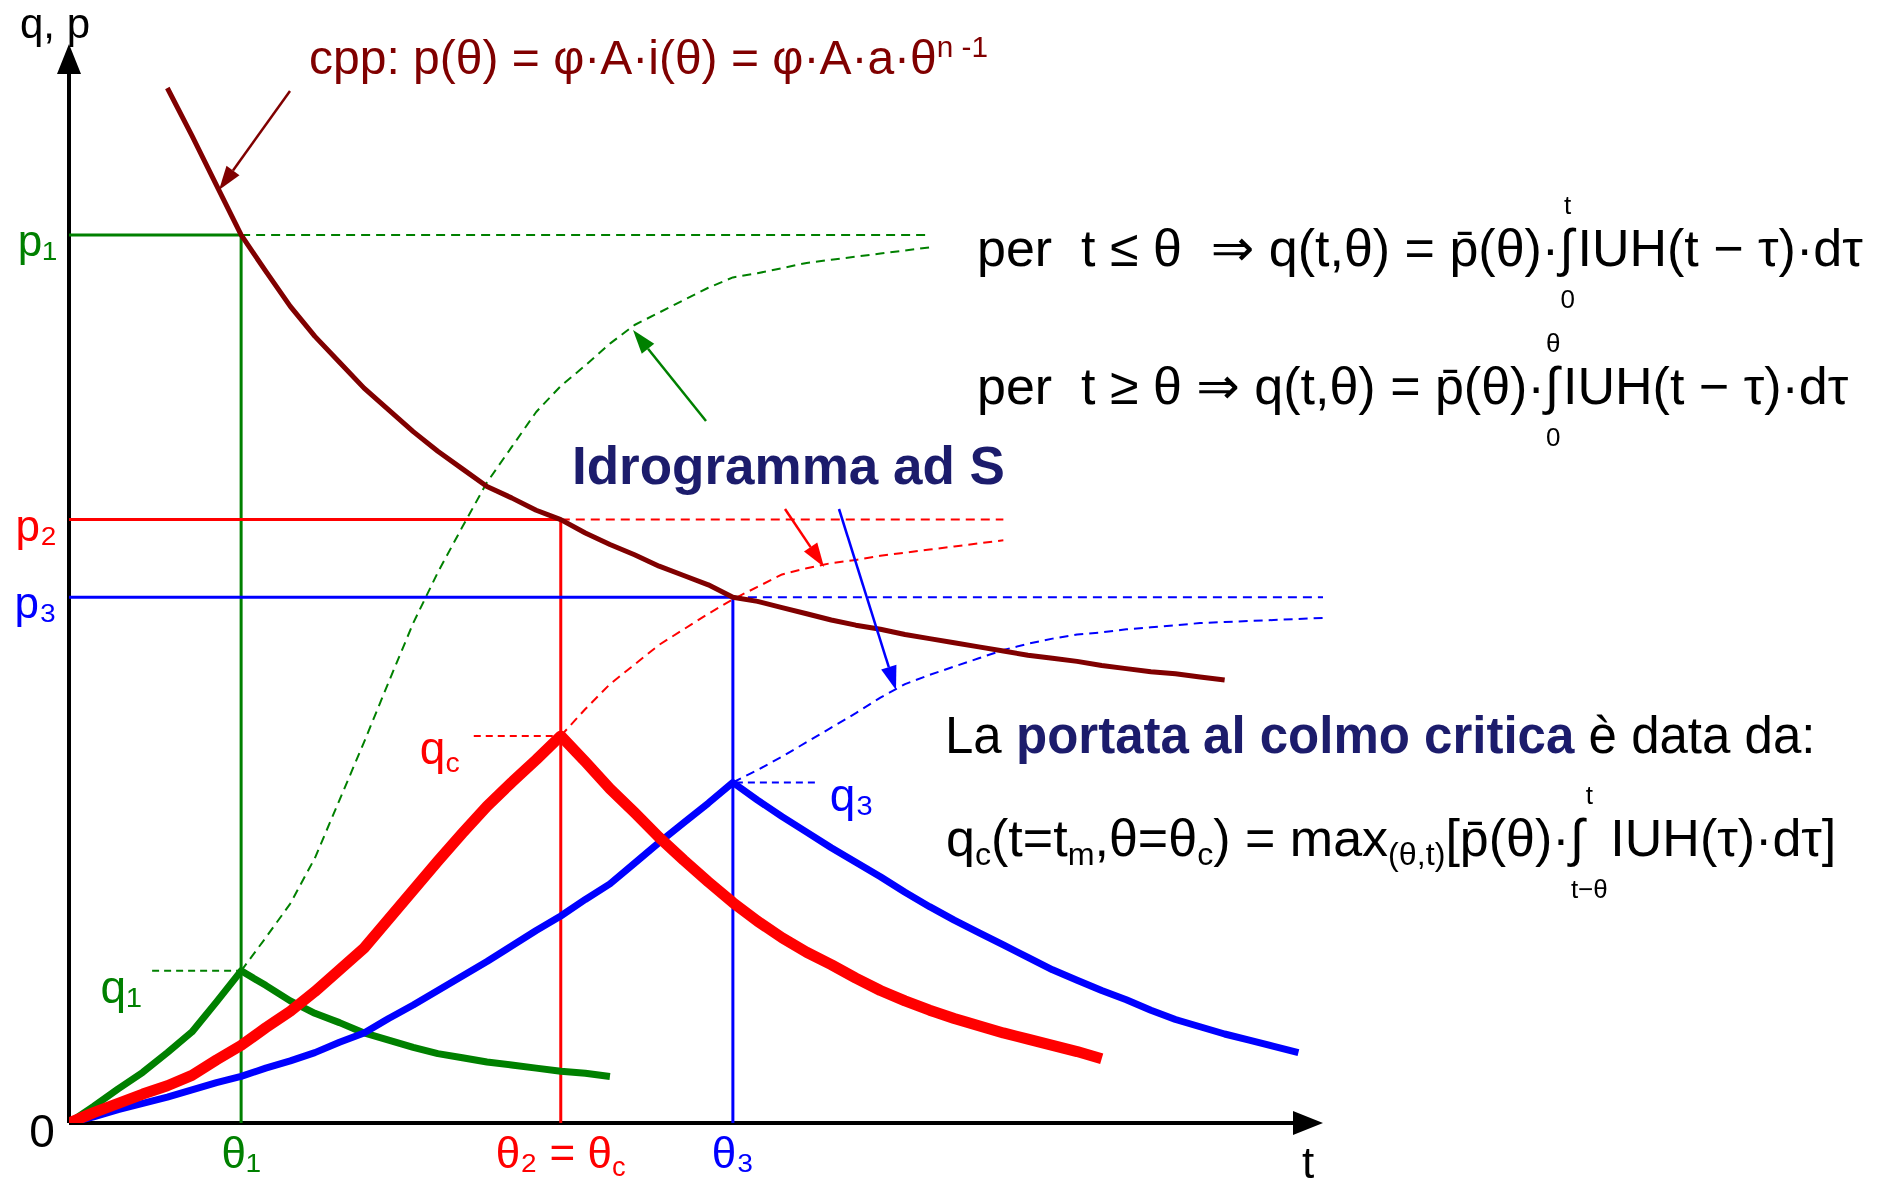  What do you see at coordinates (1702, 736) in the screenshot?
I see `text: è data da:` at bounding box center [1702, 736].